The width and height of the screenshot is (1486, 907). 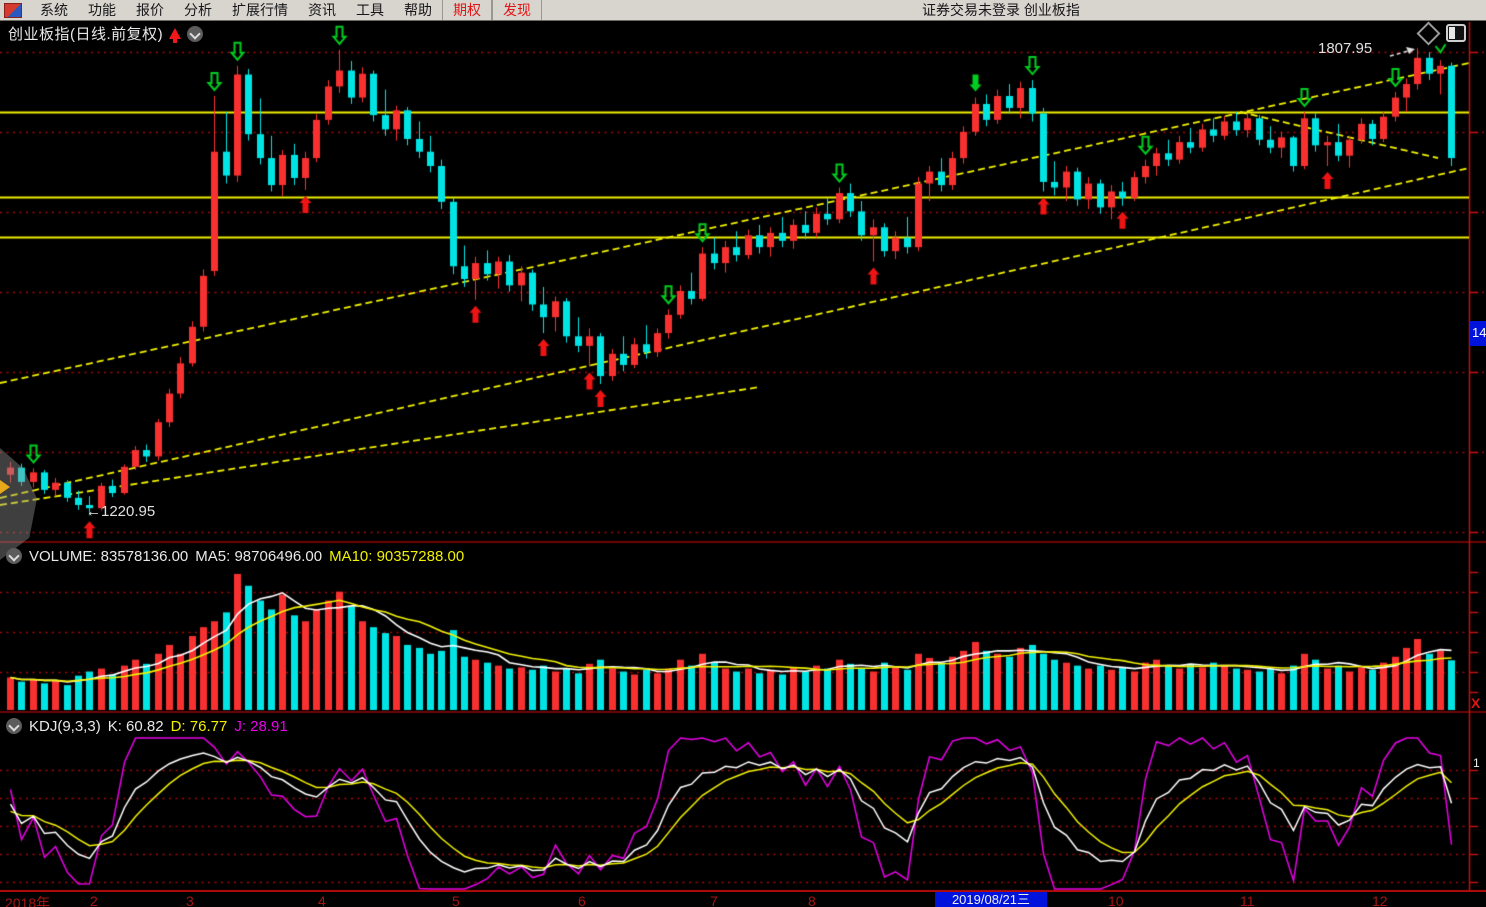 I want to click on login-status-text: 证券交易未登录 创业板指, so click(x=1001, y=10).